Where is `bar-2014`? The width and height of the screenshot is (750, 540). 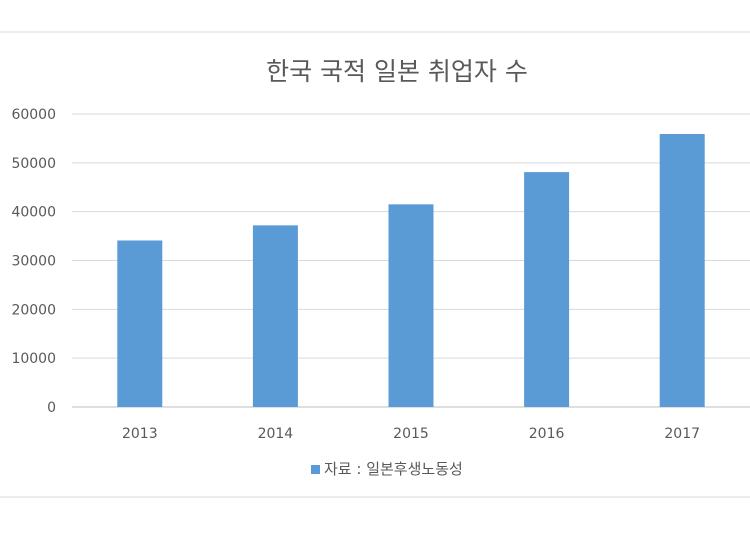 bar-2014 is located at coordinates (275, 316).